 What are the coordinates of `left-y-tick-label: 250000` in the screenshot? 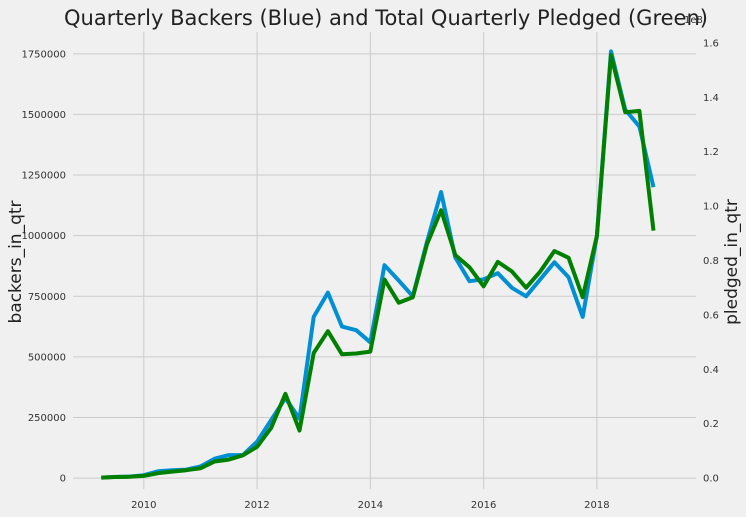 It's located at (47, 418).